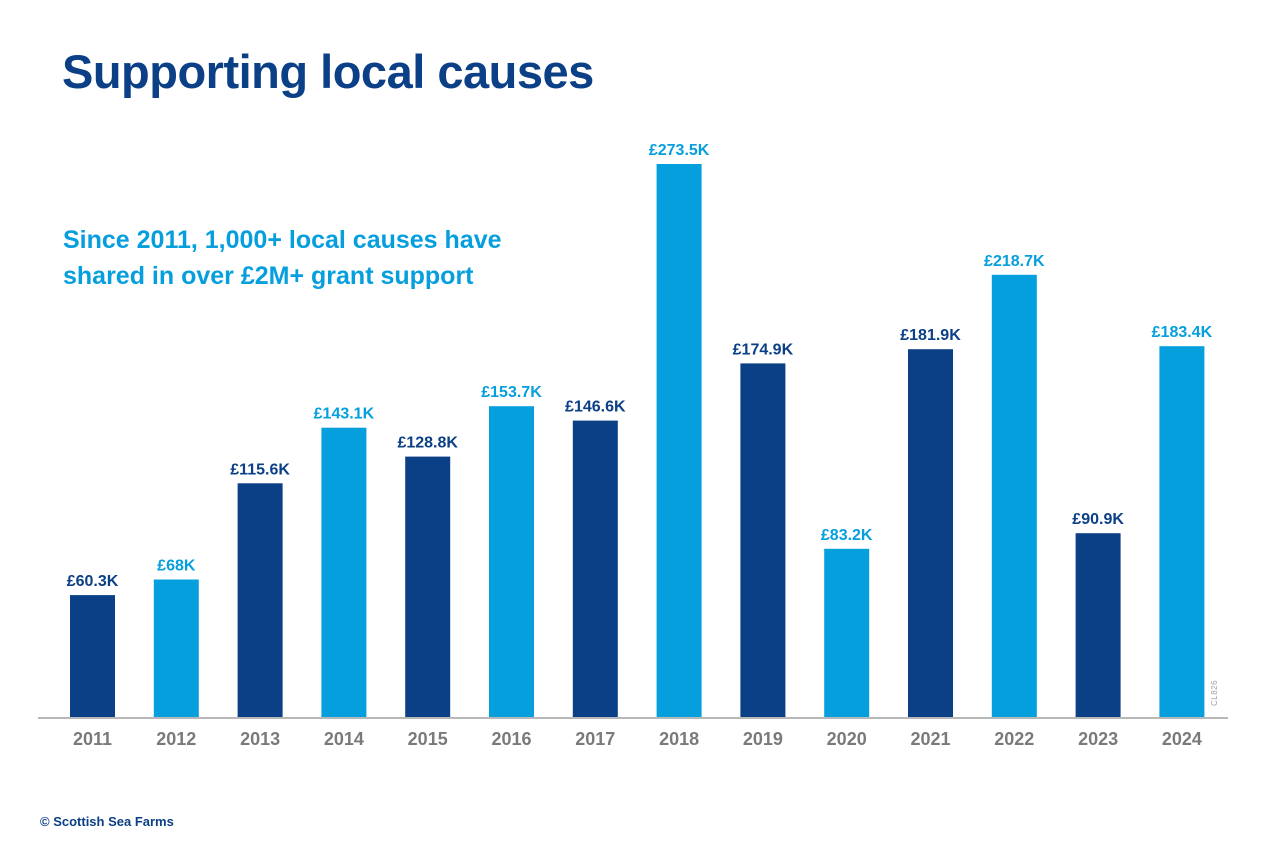 Image resolution: width=1280 pixels, height=847 pixels. What do you see at coordinates (176, 566) in the screenshot?
I see `value-label-2012: £68K` at bounding box center [176, 566].